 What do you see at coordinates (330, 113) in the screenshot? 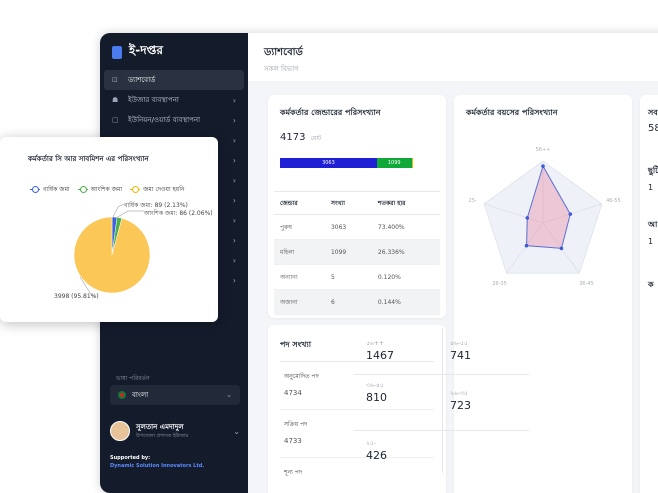
I see `gender-card-title: কর্মকর্তার জেন্ডারের পরিসংখ্যান` at bounding box center [330, 113].